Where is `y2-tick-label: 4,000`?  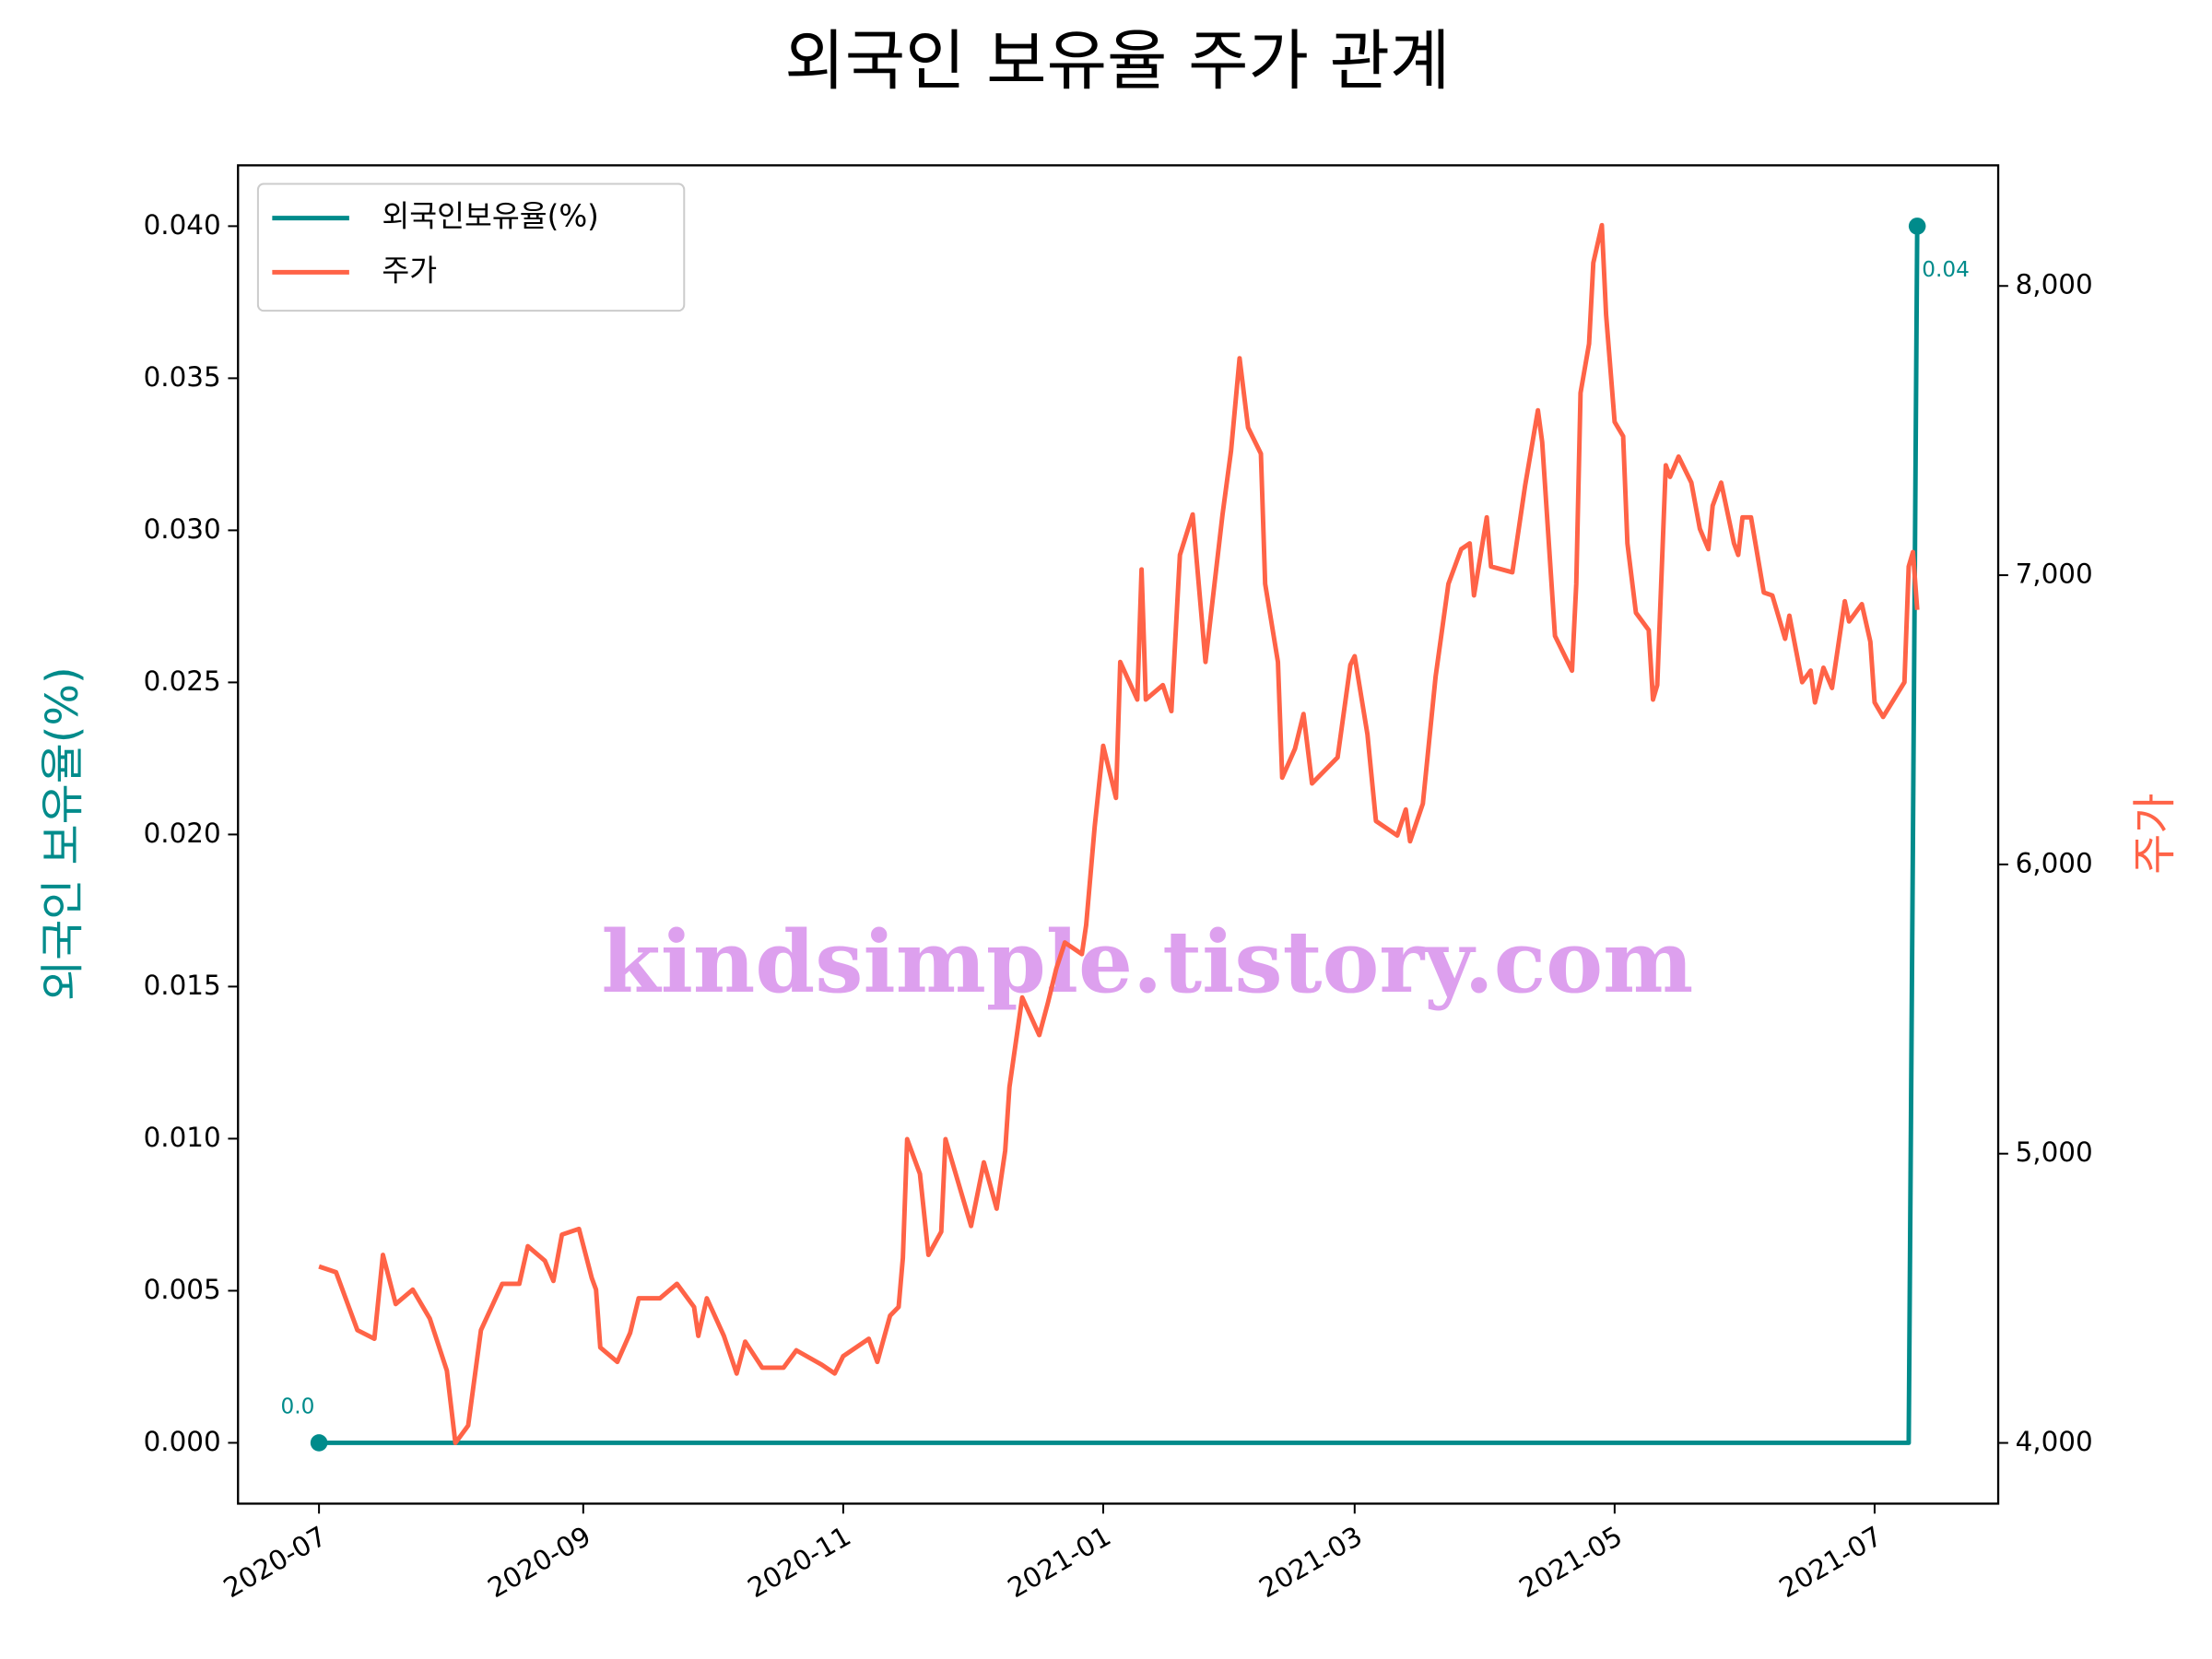 y2-tick-label: 4,000 is located at coordinates (2054, 1441).